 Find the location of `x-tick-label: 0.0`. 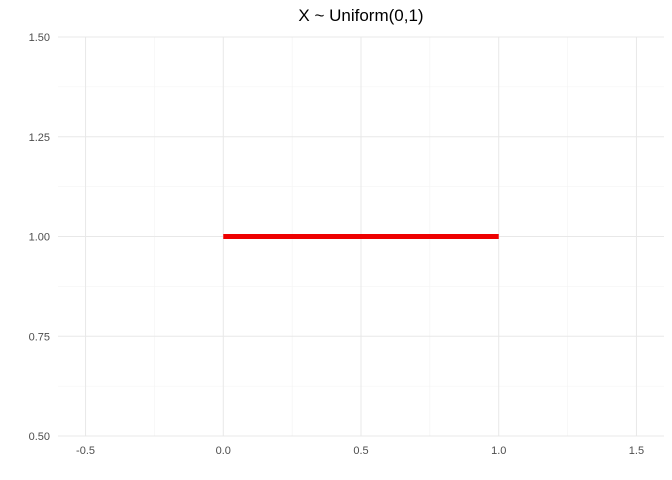

x-tick-label: 0.0 is located at coordinates (223, 451).